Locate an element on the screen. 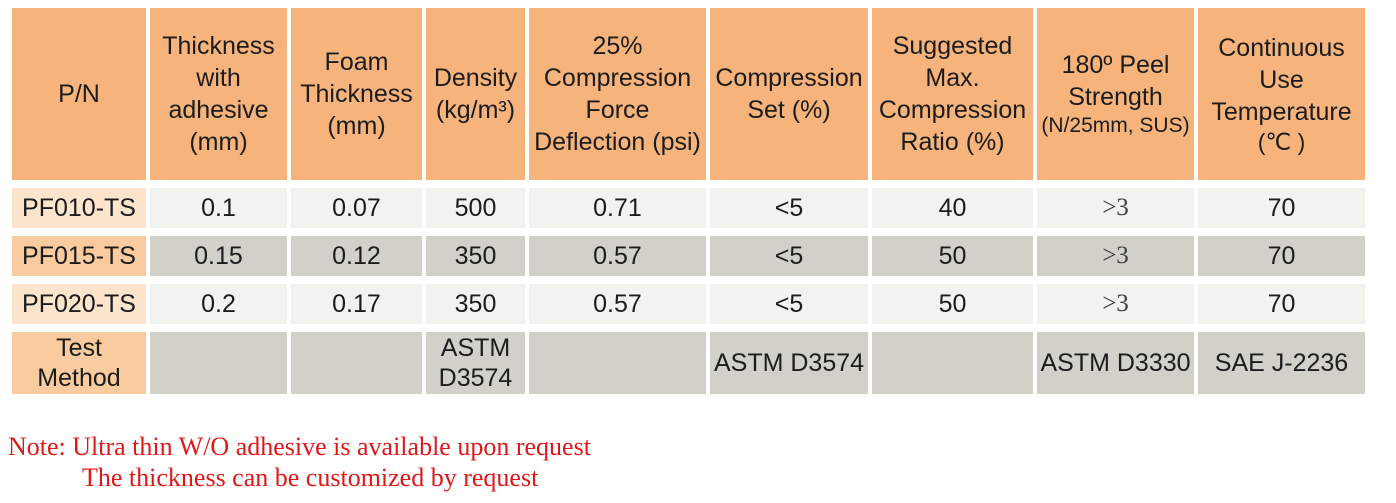  cell-test-method-thickness-with-adhesive is located at coordinates (218, 363).